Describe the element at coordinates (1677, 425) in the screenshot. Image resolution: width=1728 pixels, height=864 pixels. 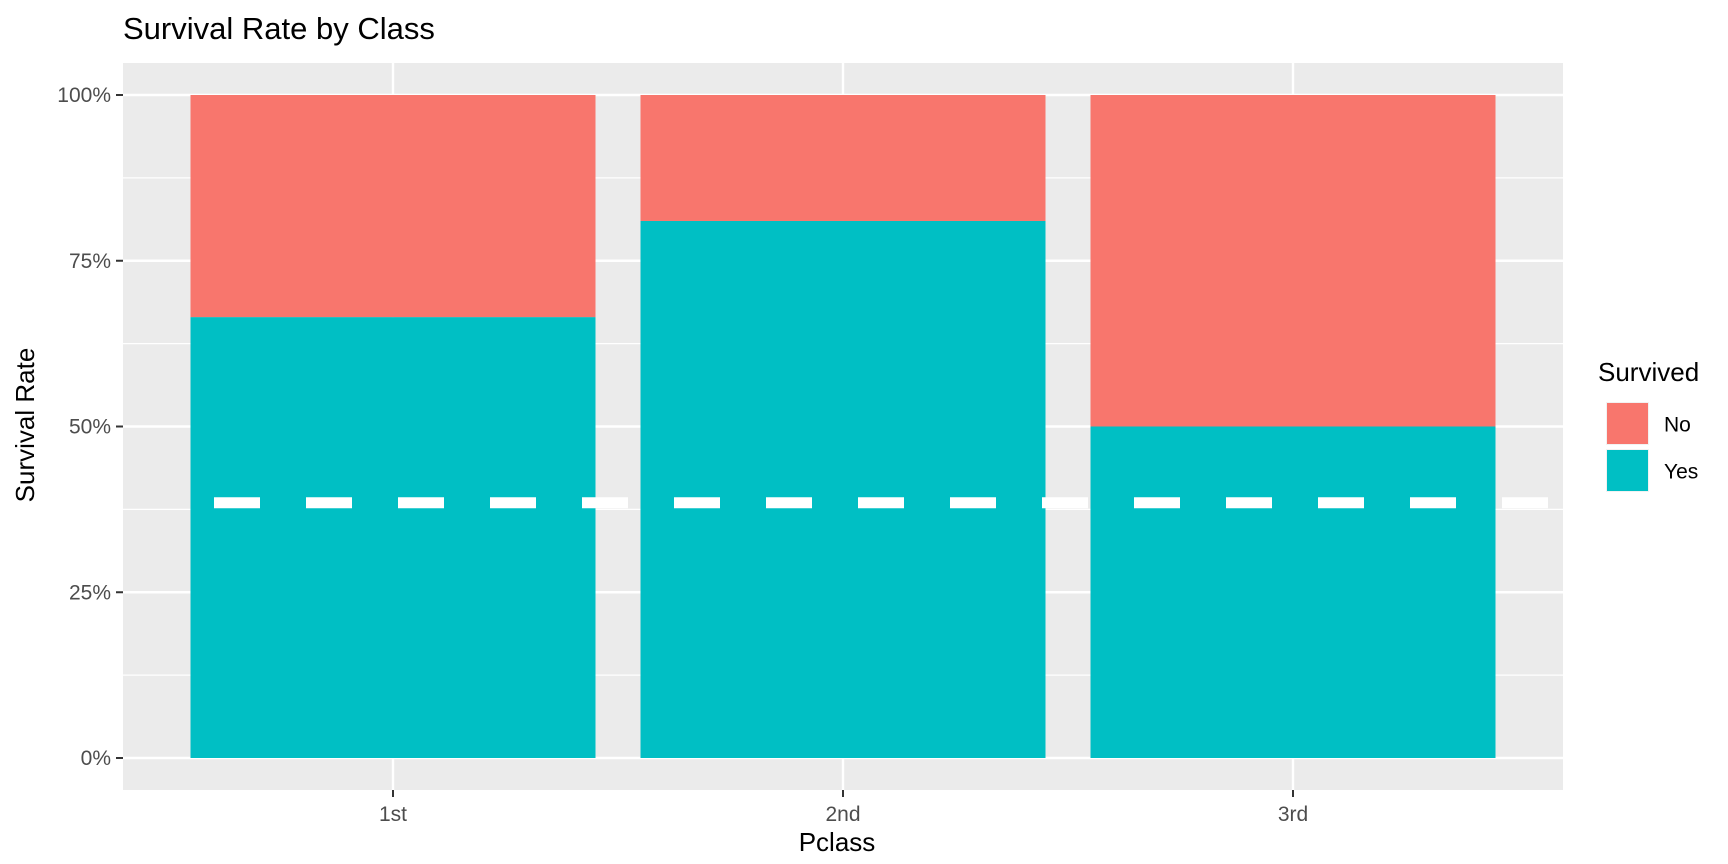
I see `legend-label-no: No` at that location.